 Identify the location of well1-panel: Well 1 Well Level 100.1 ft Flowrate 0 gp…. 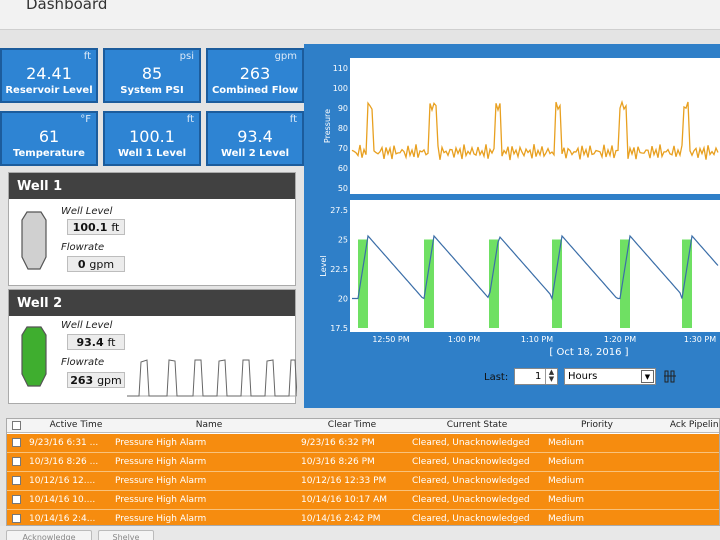
(152, 229).